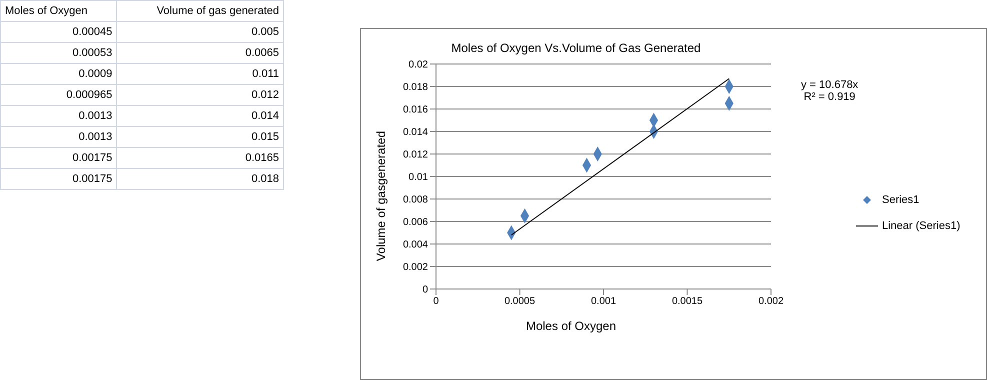 The image size is (990, 390). I want to click on text: 0.012, so click(200, 95).